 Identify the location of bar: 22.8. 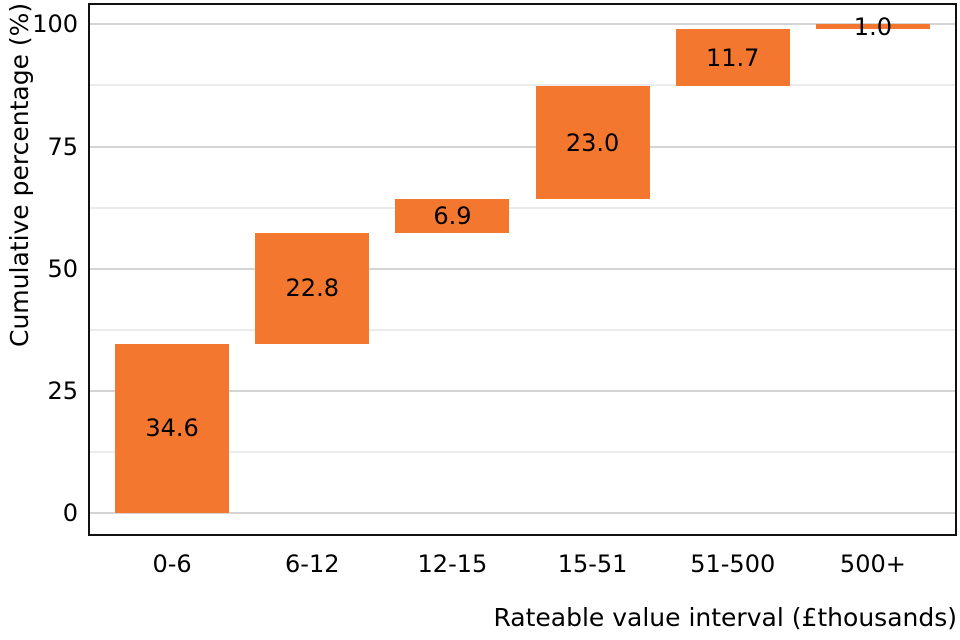
(312, 288).